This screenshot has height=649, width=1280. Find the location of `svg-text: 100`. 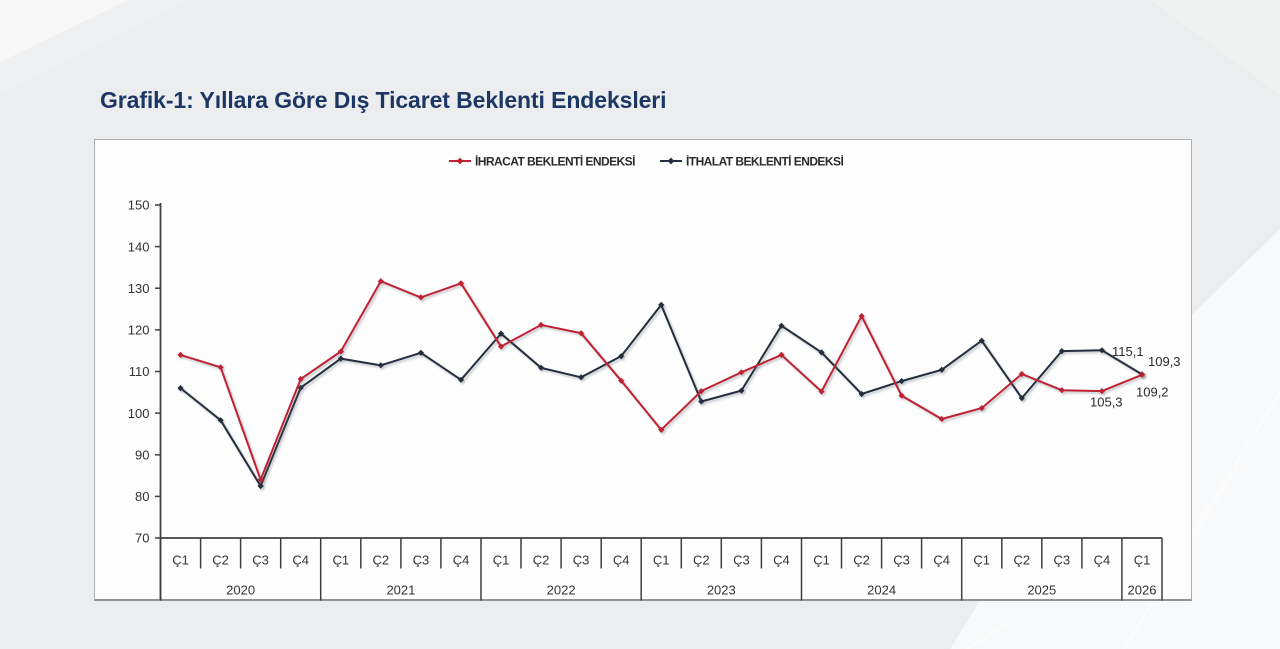

svg-text: 100 is located at coordinates (139, 413).